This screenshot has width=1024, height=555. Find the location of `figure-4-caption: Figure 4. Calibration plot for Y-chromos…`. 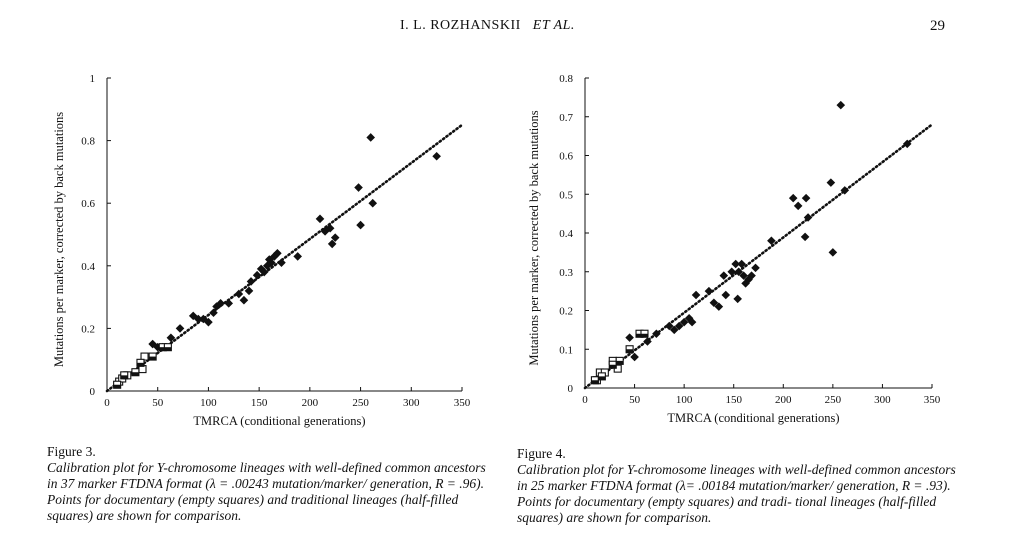

figure-4-caption: Figure 4. Calibration plot for Y-chromos… is located at coordinates (737, 486).